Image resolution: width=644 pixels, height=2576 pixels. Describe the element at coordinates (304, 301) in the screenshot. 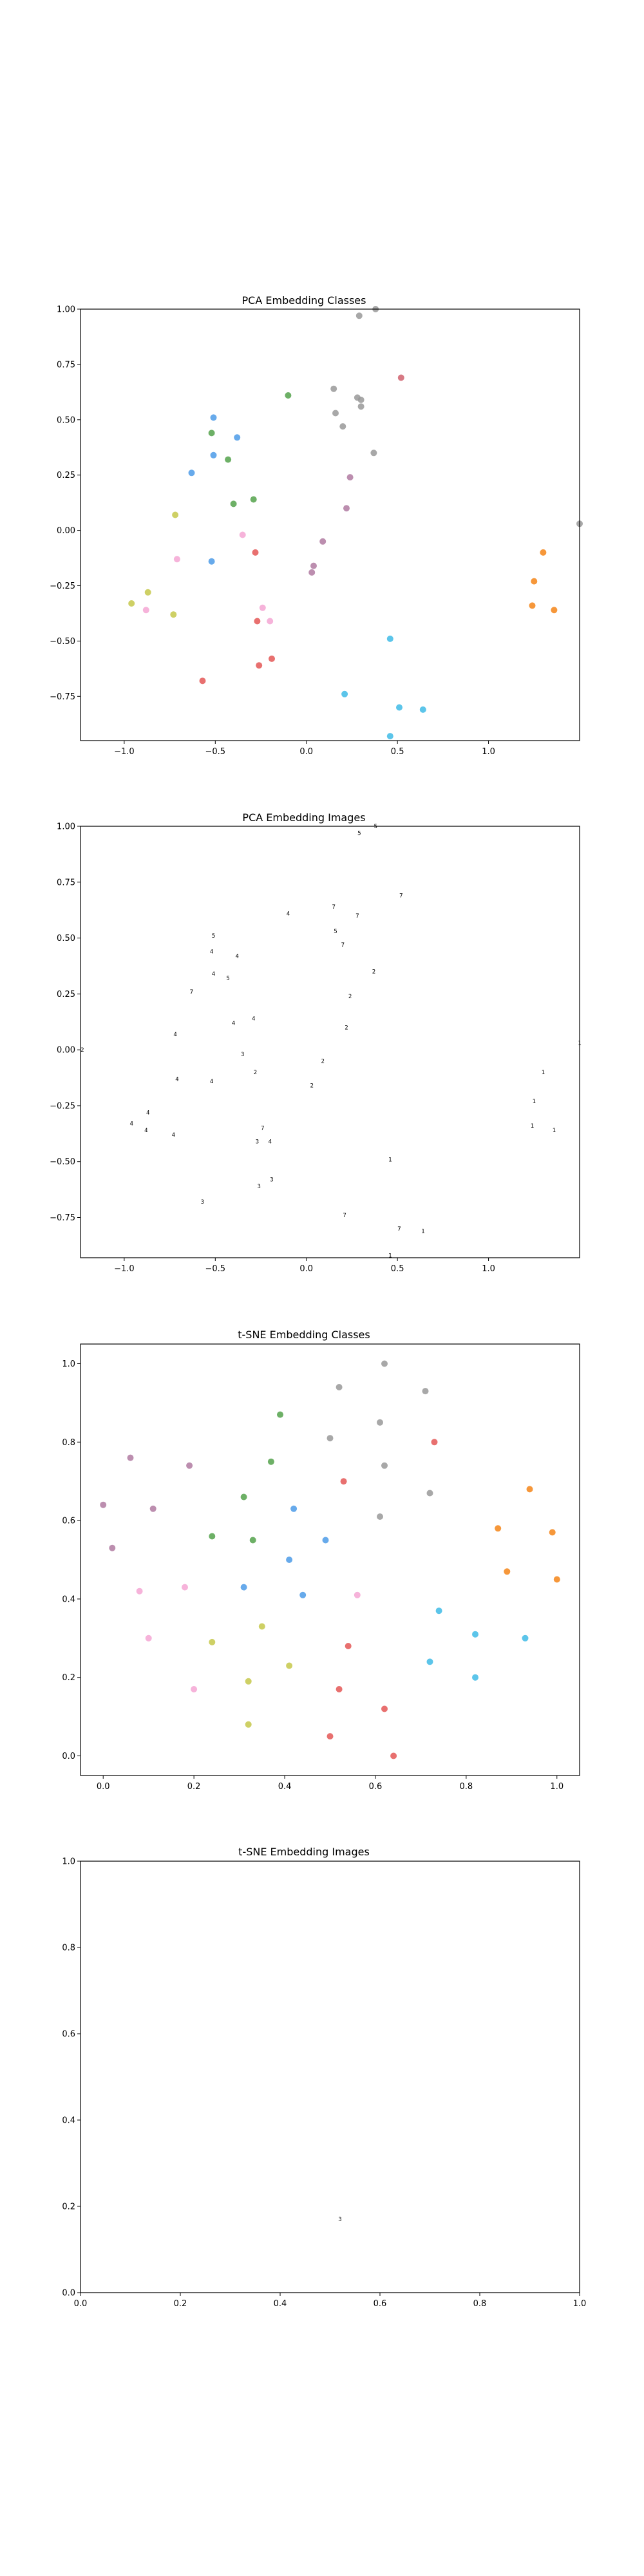

I see `pca-classes-title: PCA Embedding Classes` at that location.